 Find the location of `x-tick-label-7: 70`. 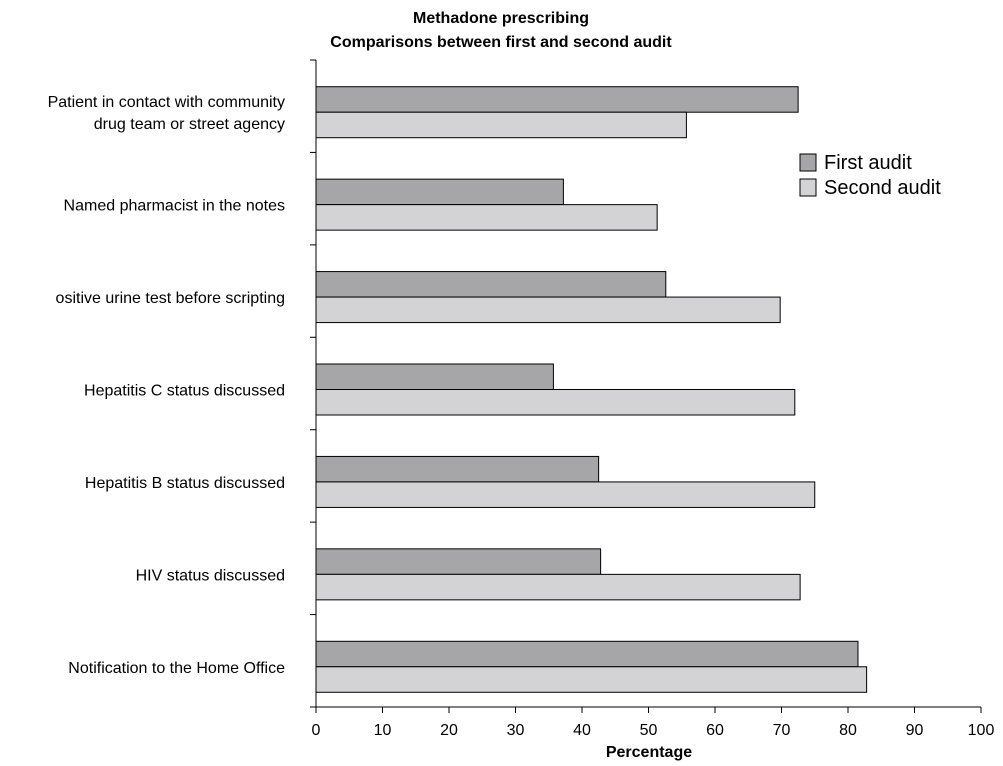

x-tick-label-7: 70 is located at coordinates (782, 730).